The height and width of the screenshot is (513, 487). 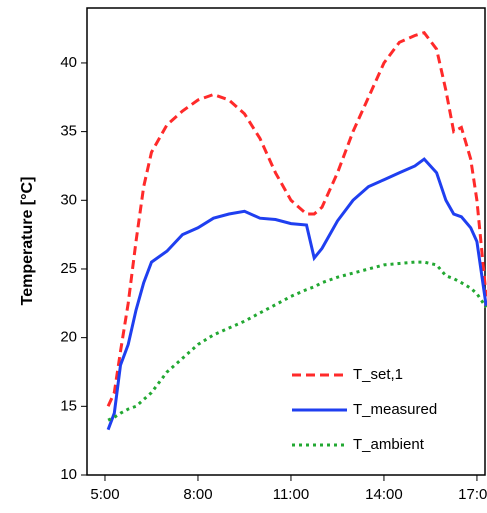 I want to click on legend-label: T_measured, so click(x=395, y=409).